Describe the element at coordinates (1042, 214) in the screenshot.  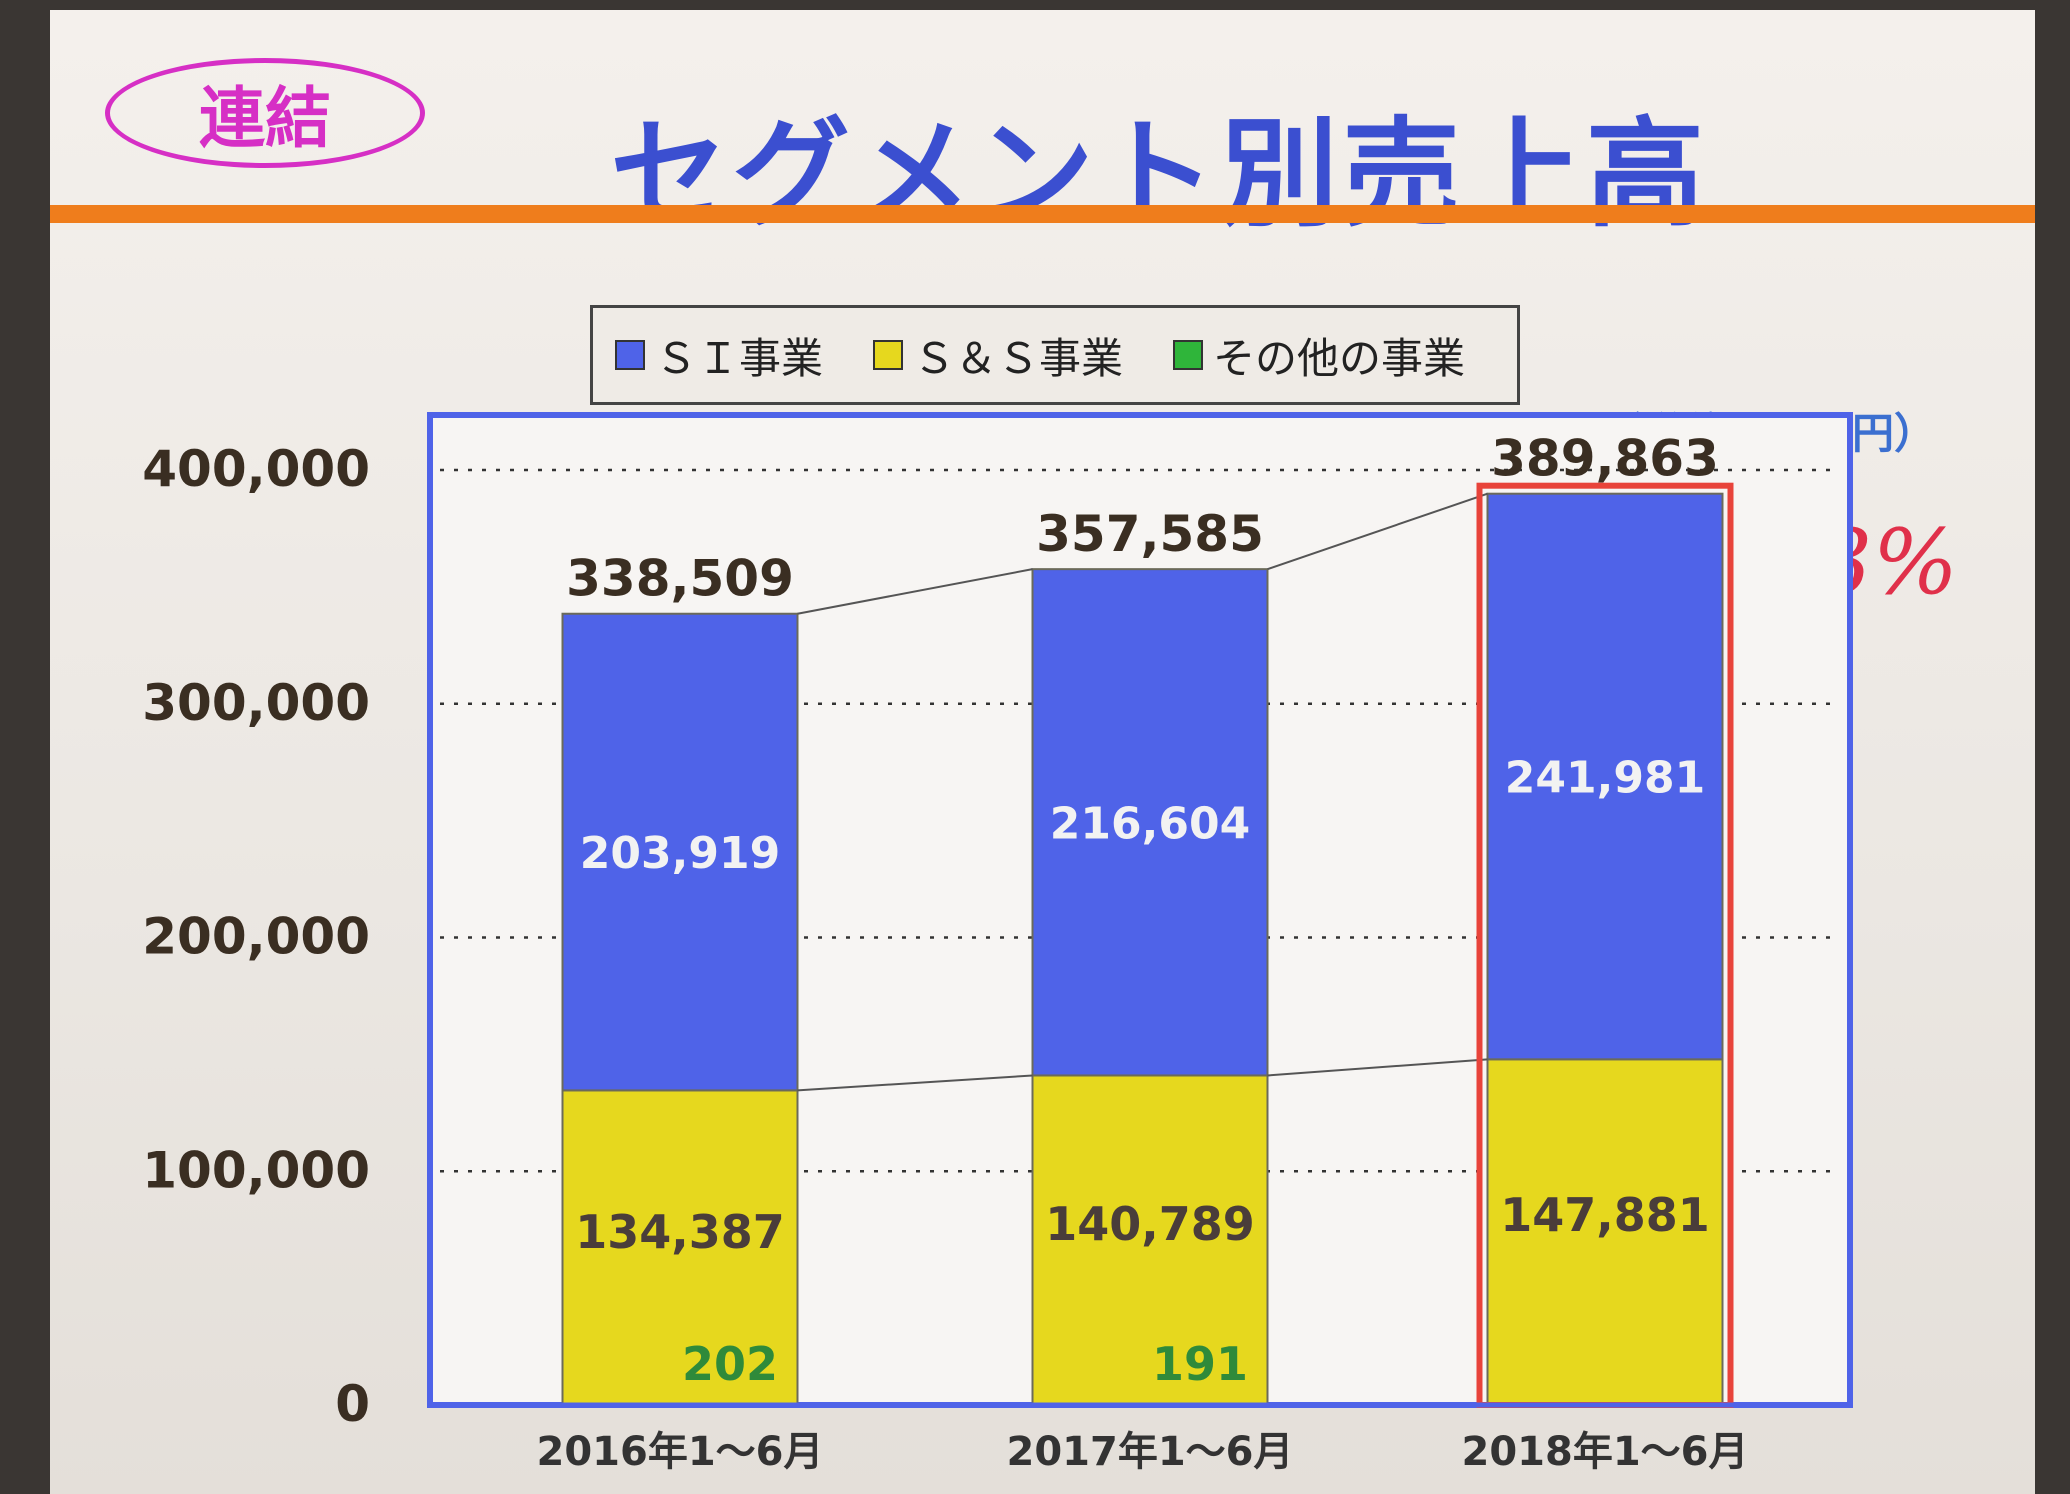
I see `title-divider` at that location.